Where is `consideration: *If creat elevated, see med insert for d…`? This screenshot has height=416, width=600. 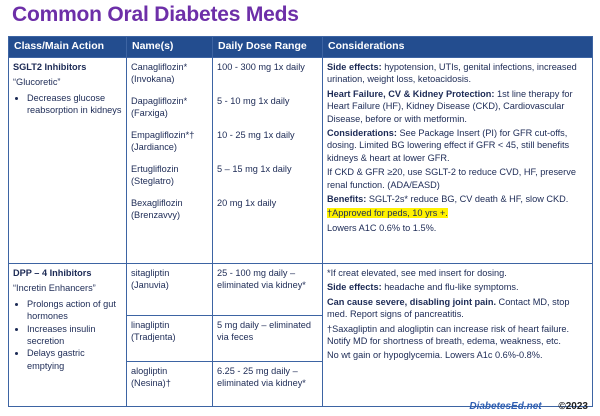
consideration: *If creat elevated, see med insert for d… is located at coordinates (457, 273).